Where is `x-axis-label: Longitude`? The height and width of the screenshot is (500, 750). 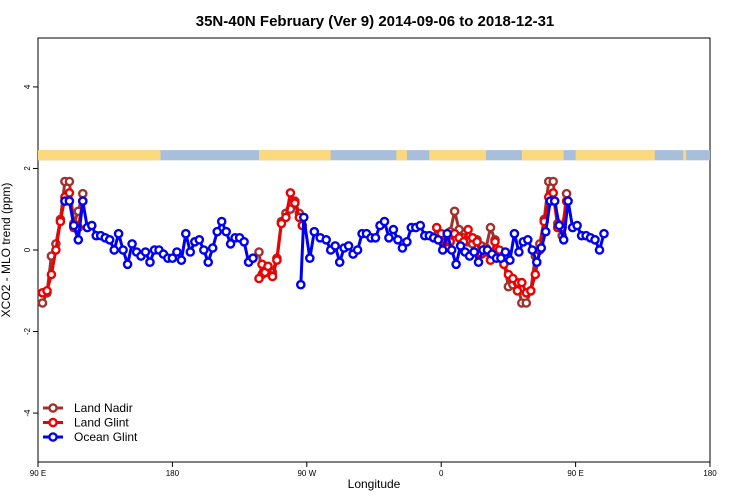
x-axis-label: Longitude is located at coordinates (374, 484).